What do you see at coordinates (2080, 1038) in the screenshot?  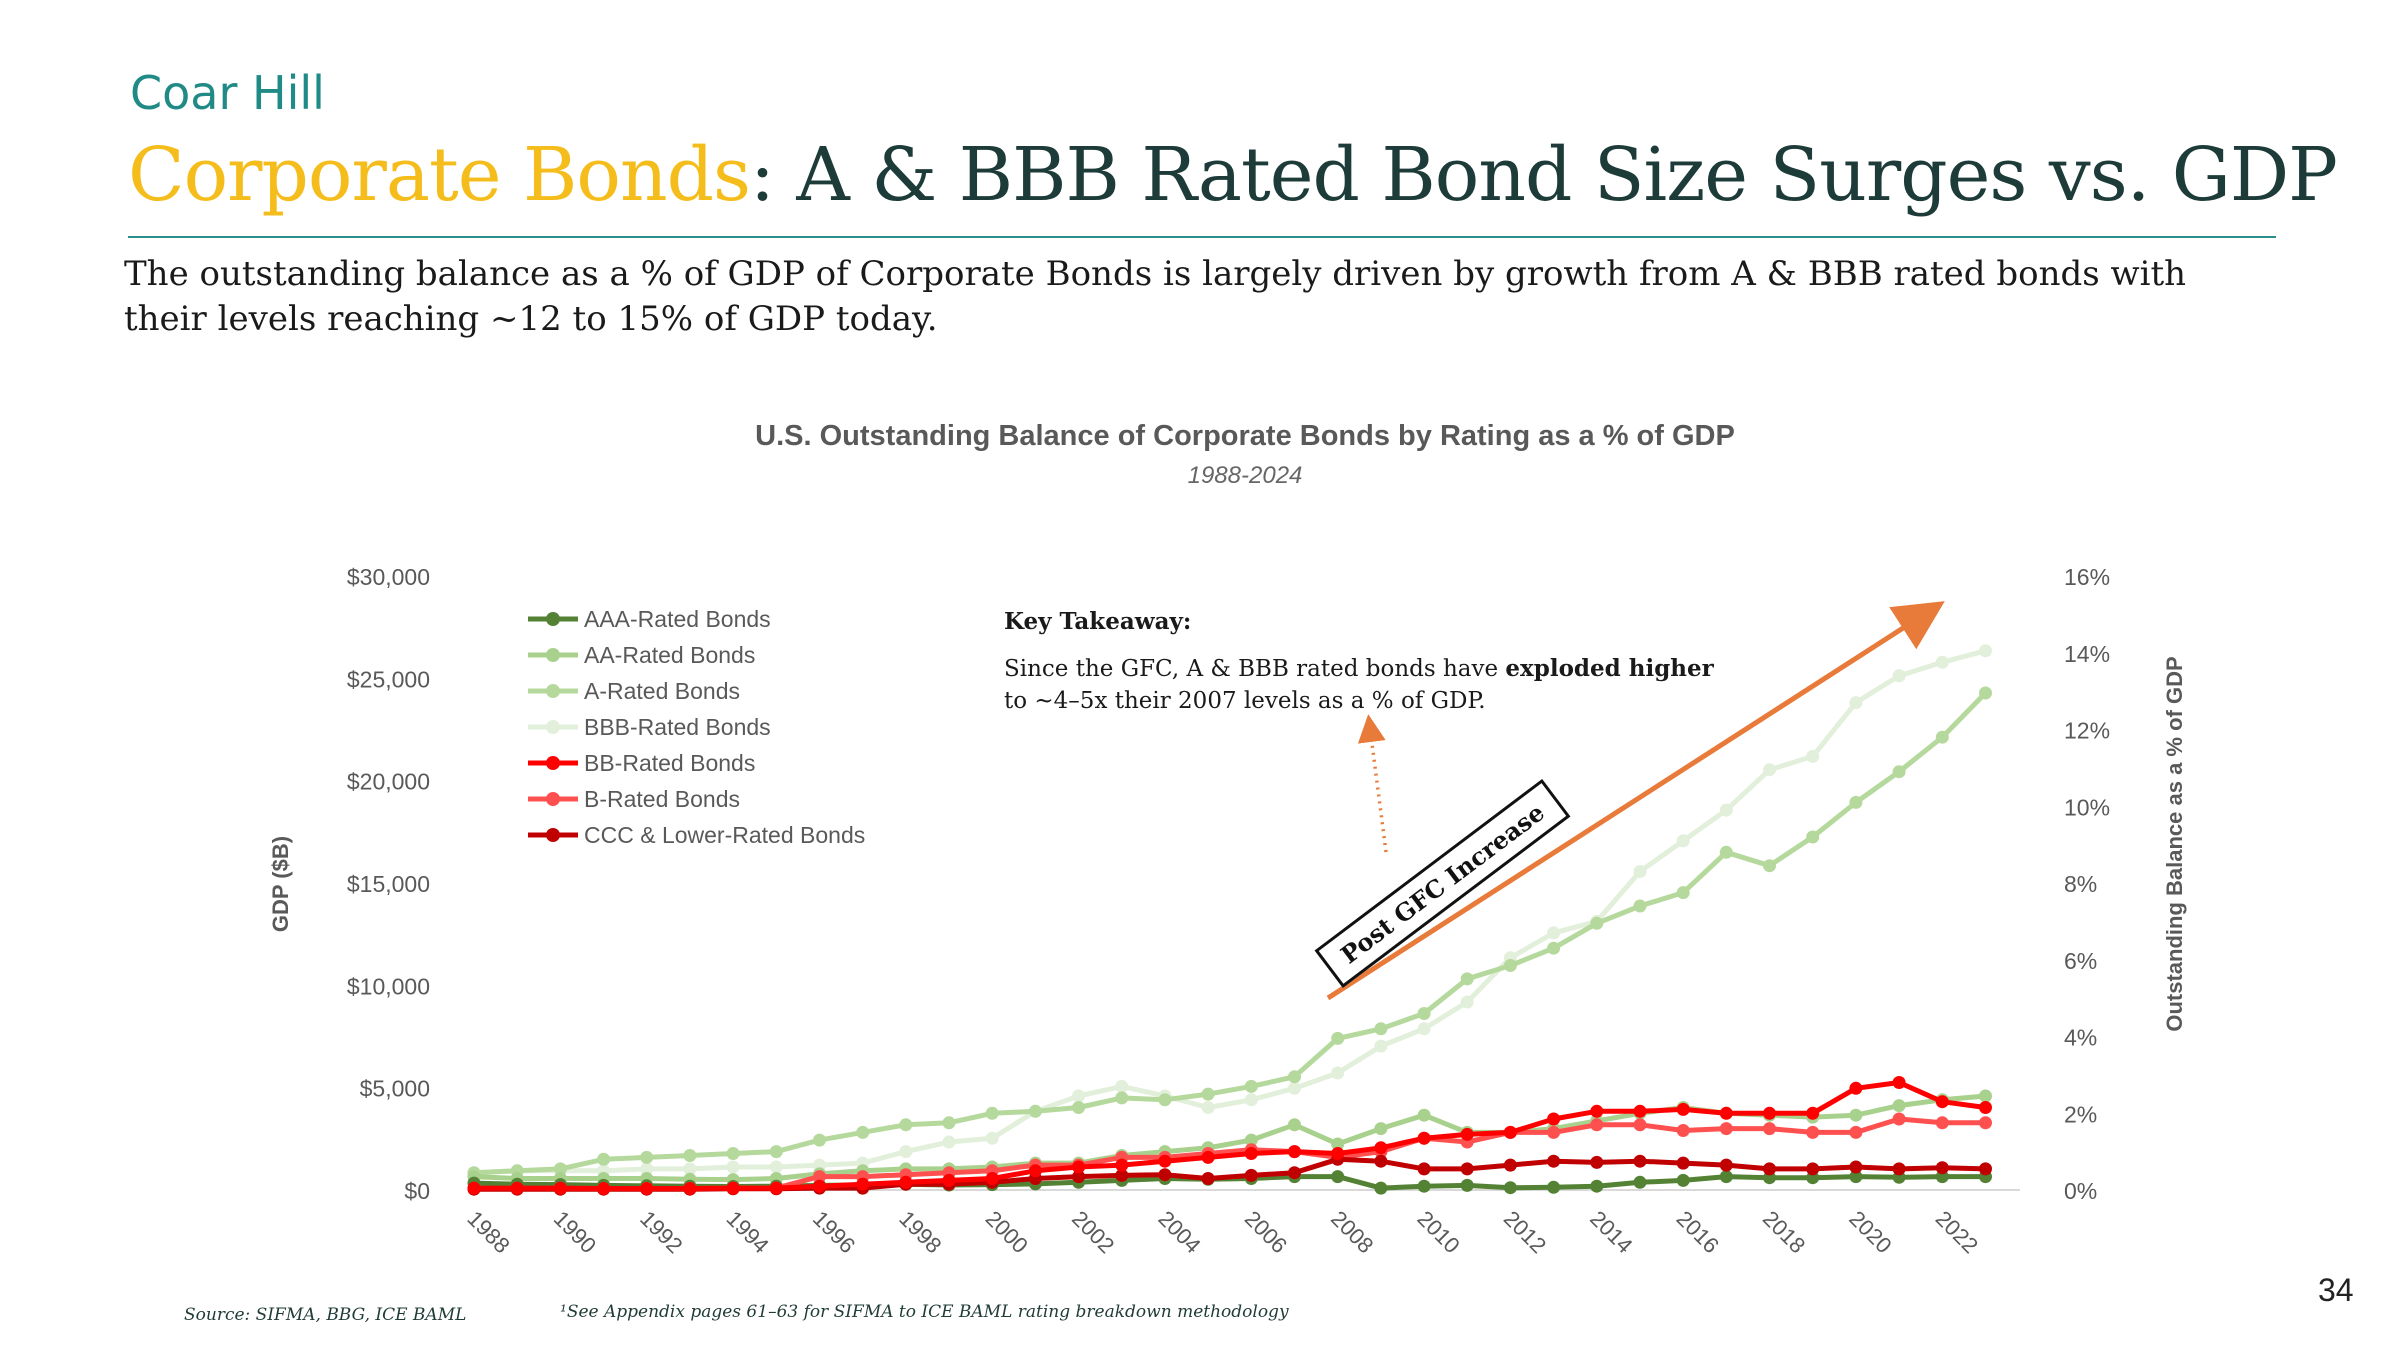 I see `right-axis-tick-label: 4%` at bounding box center [2080, 1038].